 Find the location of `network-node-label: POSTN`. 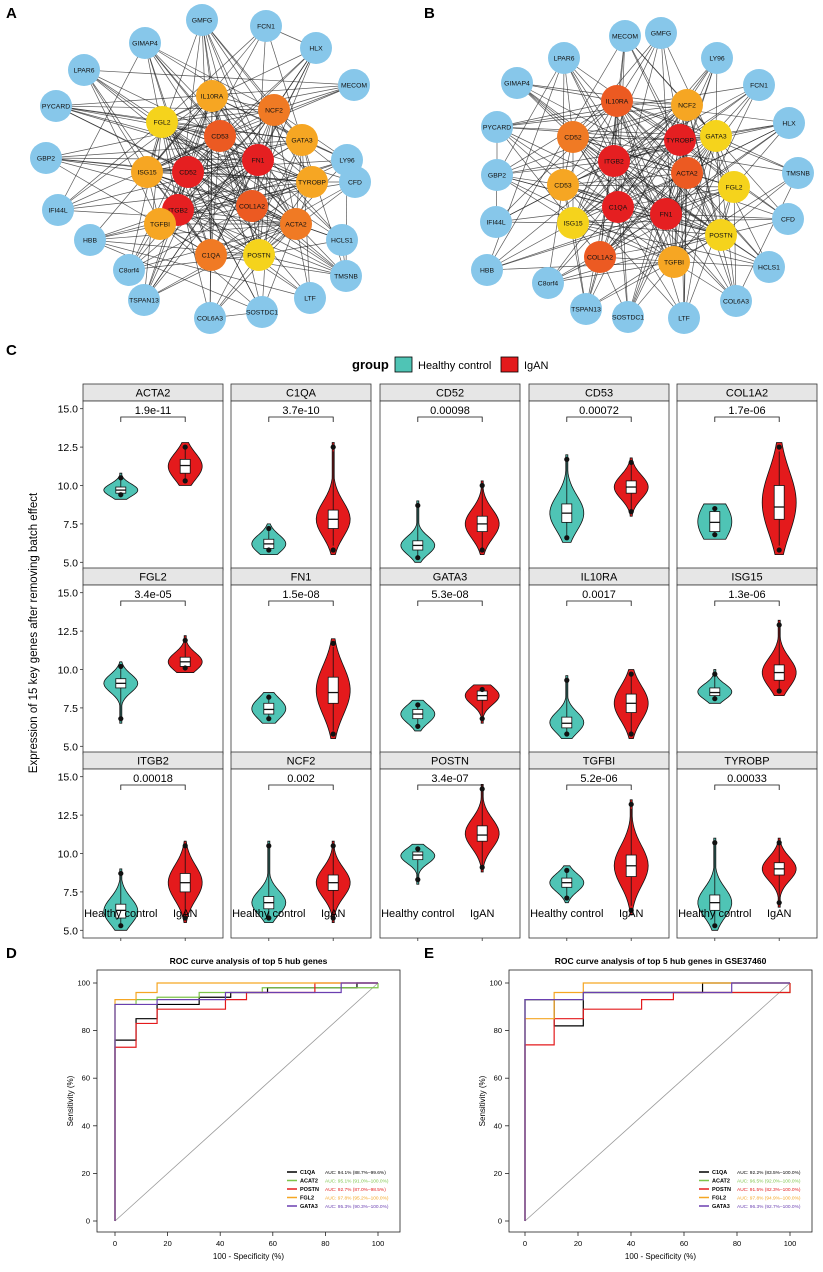

network-node-label: POSTN is located at coordinates (721, 236).